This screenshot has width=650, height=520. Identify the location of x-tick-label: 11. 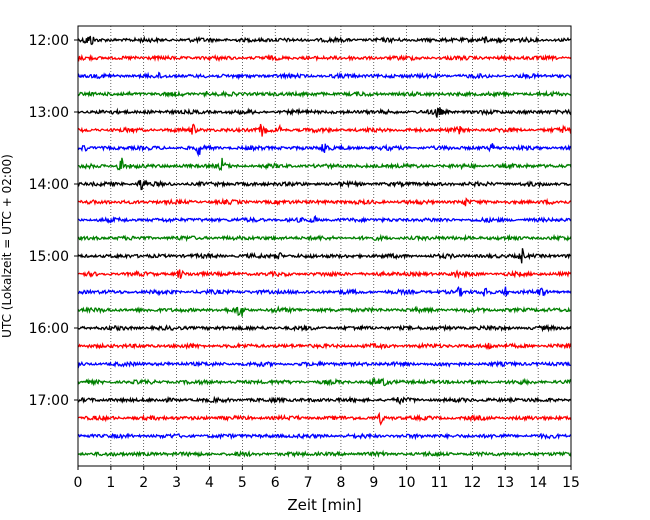
(440, 483).